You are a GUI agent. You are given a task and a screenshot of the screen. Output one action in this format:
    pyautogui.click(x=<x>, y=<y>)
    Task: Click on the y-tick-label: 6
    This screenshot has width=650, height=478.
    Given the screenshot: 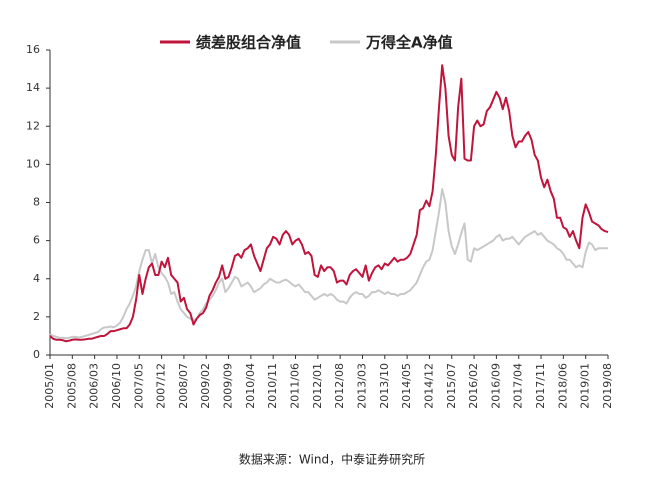 What is the action you would take?
    pyautogui.click(x=36, y=240)
    